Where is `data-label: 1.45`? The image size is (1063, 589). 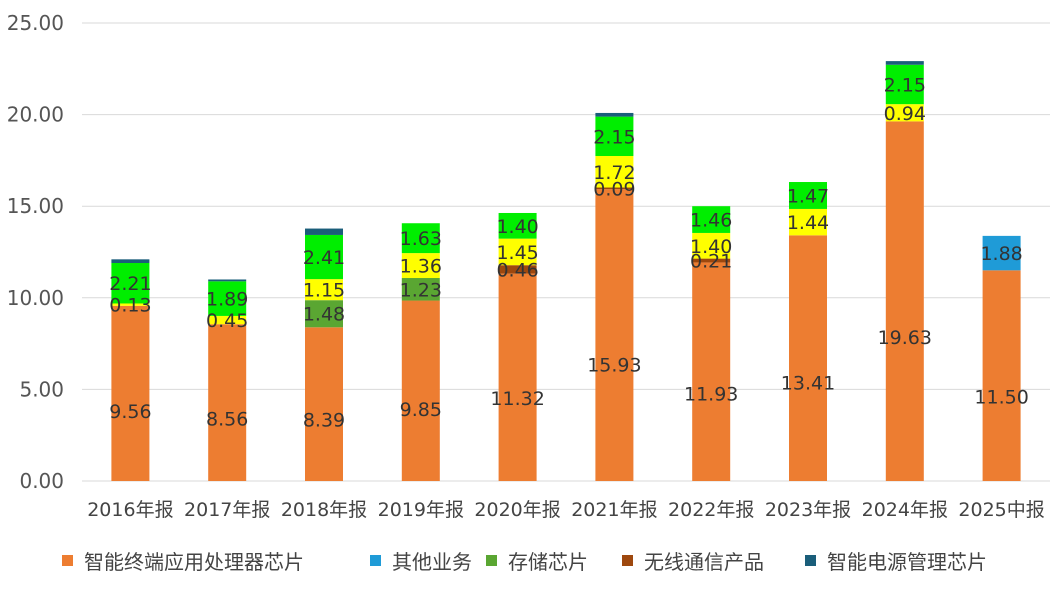 data-label: 1.45 is located at coordinates (517, 253).